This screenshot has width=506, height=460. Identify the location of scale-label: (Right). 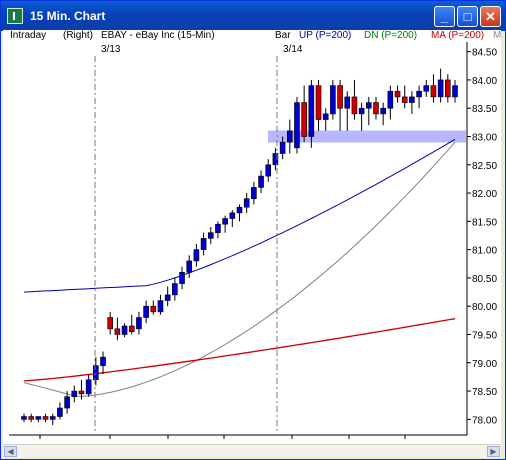
(78, 35).